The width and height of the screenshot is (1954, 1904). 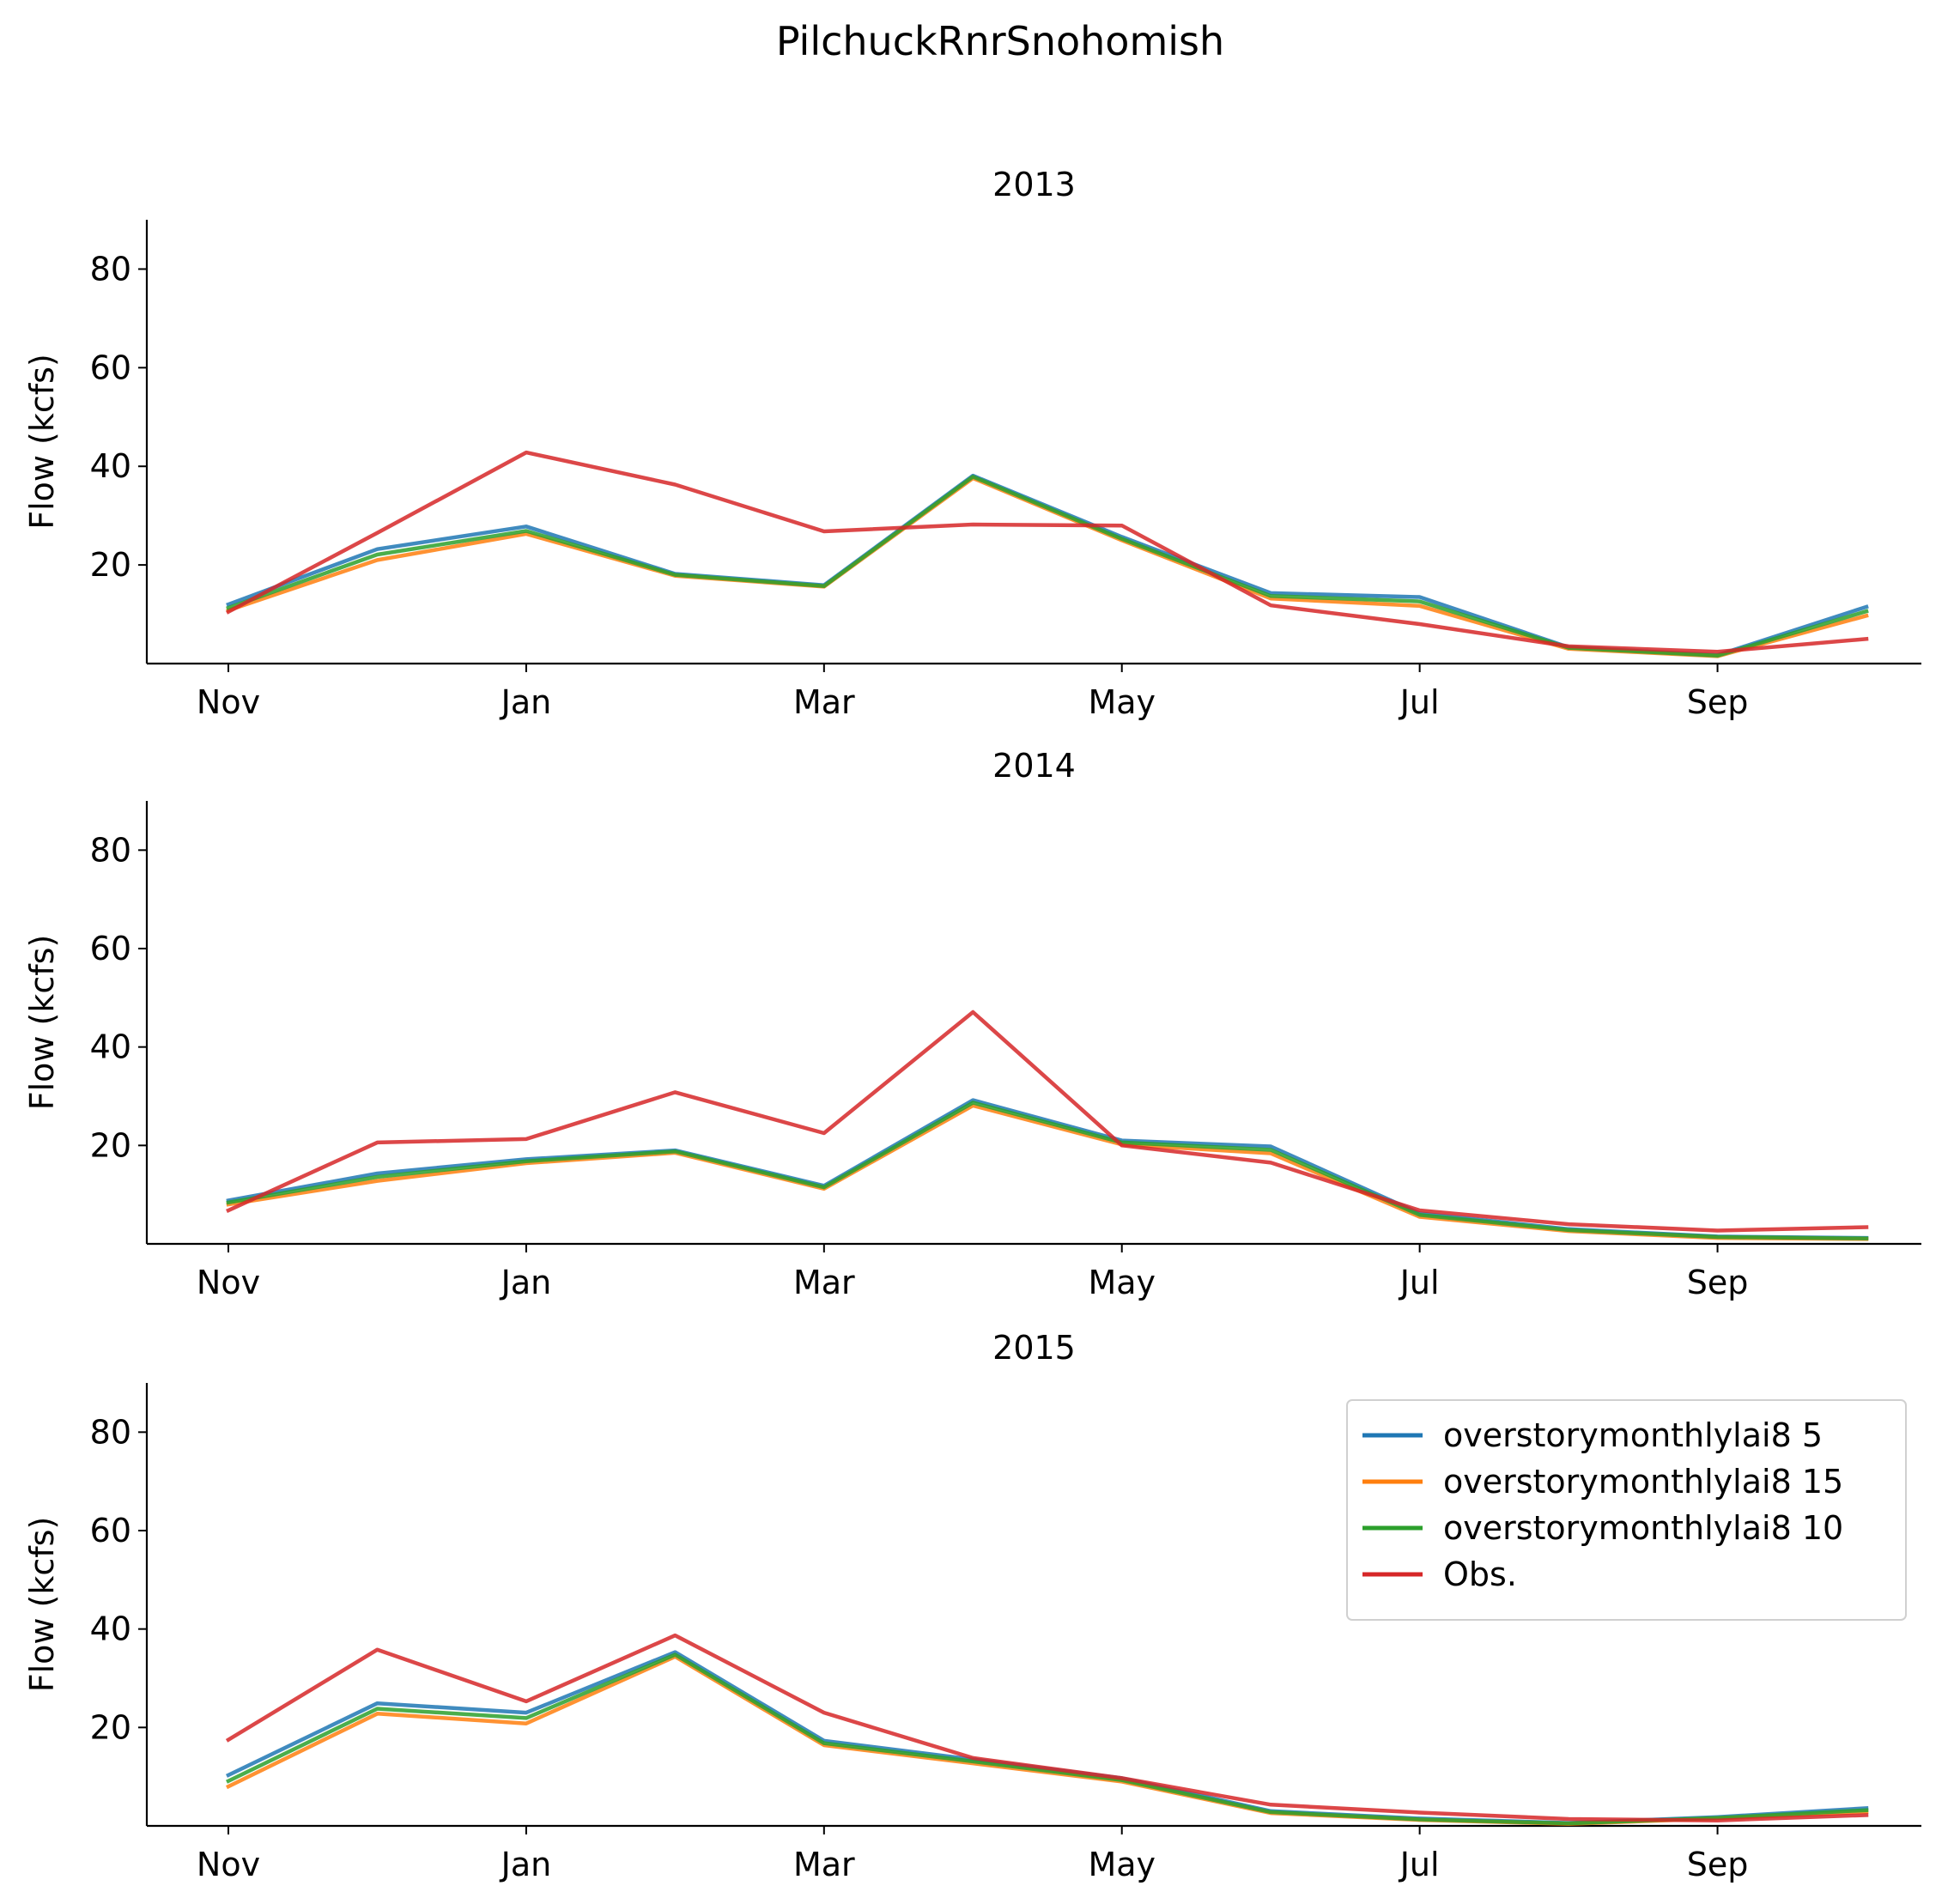 I want to click on legend-frame, so click(x=1626, y=1510).